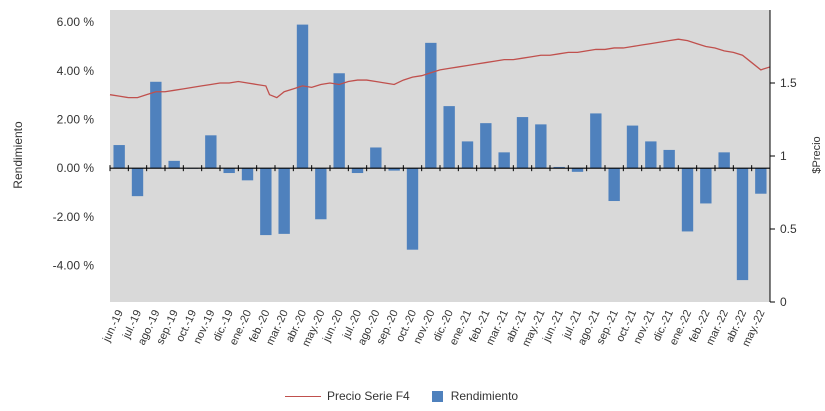  Describe the element at coordinates (18, 155) in the screenshot. I see `y-axis-label: Rendimiento` at that location.